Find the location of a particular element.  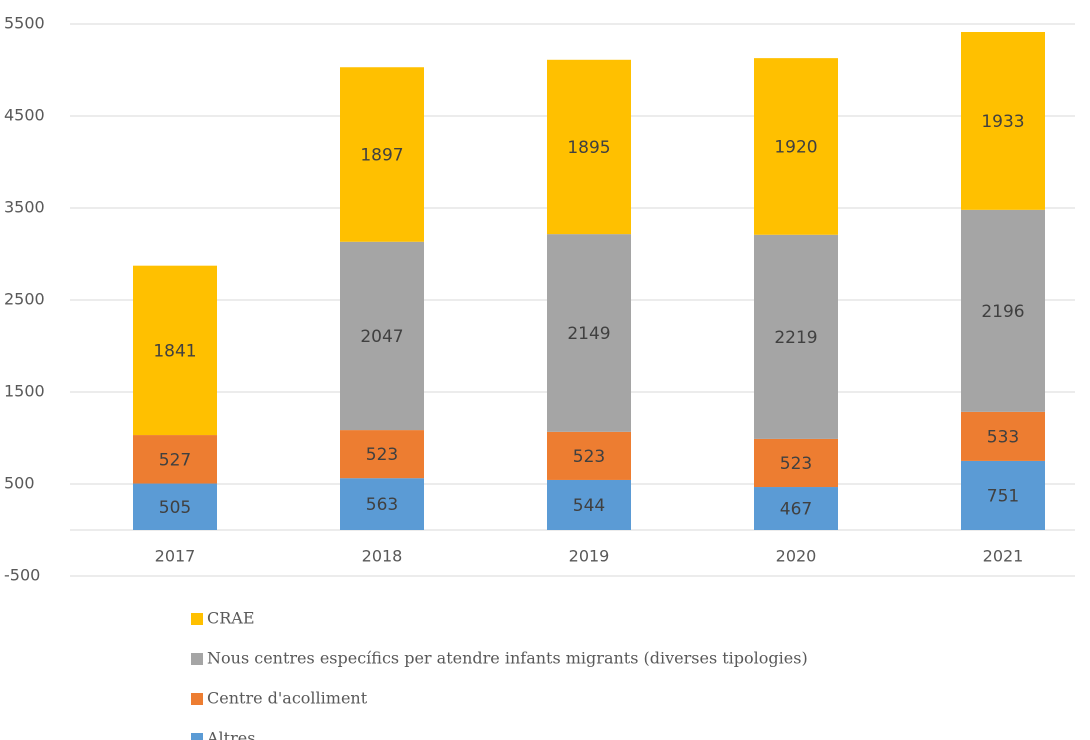

data-label: 2149 is located at coordinates (588, 334).